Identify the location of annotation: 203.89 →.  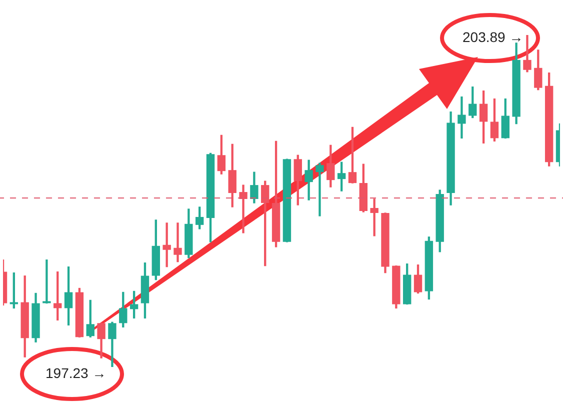
(493, 36).